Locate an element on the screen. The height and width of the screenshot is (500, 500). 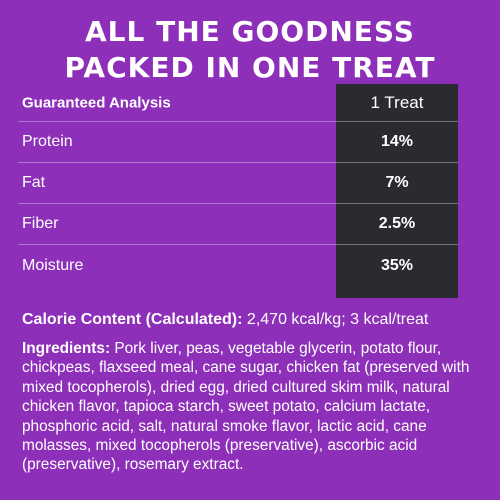
table-row-value: 2.5% is located at coordinates (397, 223).